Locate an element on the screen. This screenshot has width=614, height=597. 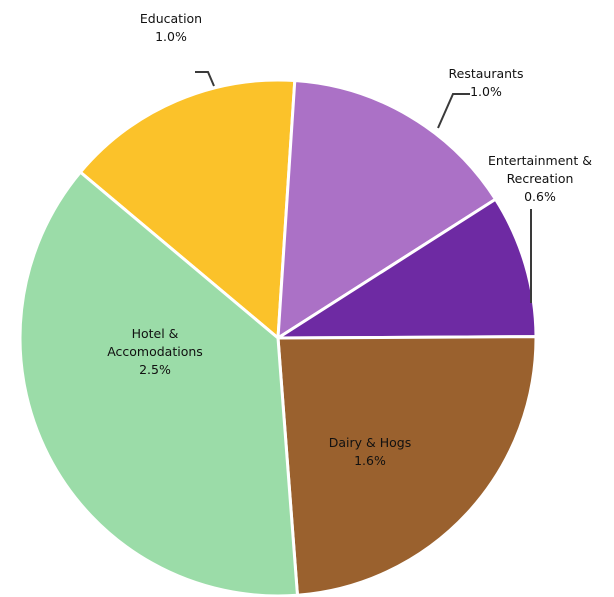
slice-label-education: Education 1.0% is located at coordinates (171, 27).